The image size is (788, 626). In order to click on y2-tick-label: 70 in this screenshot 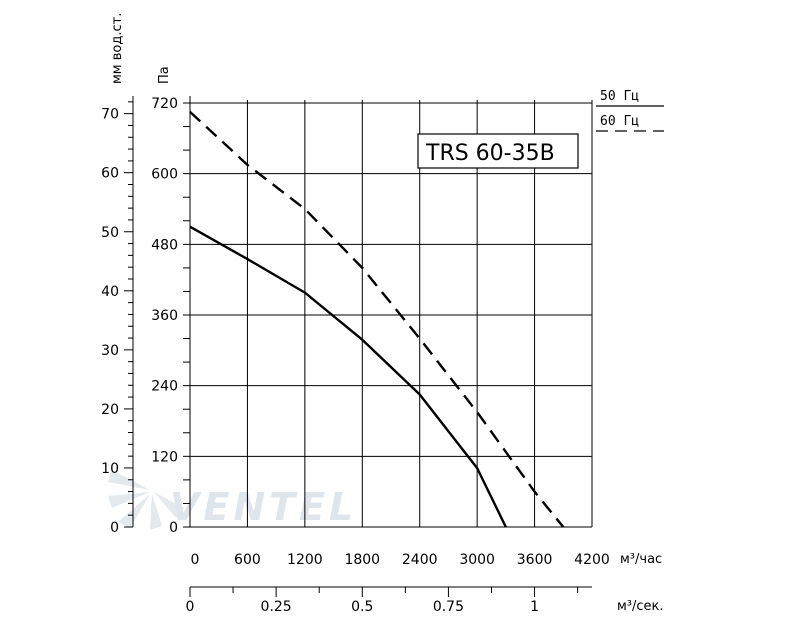, I will do `click(110, 115)`.